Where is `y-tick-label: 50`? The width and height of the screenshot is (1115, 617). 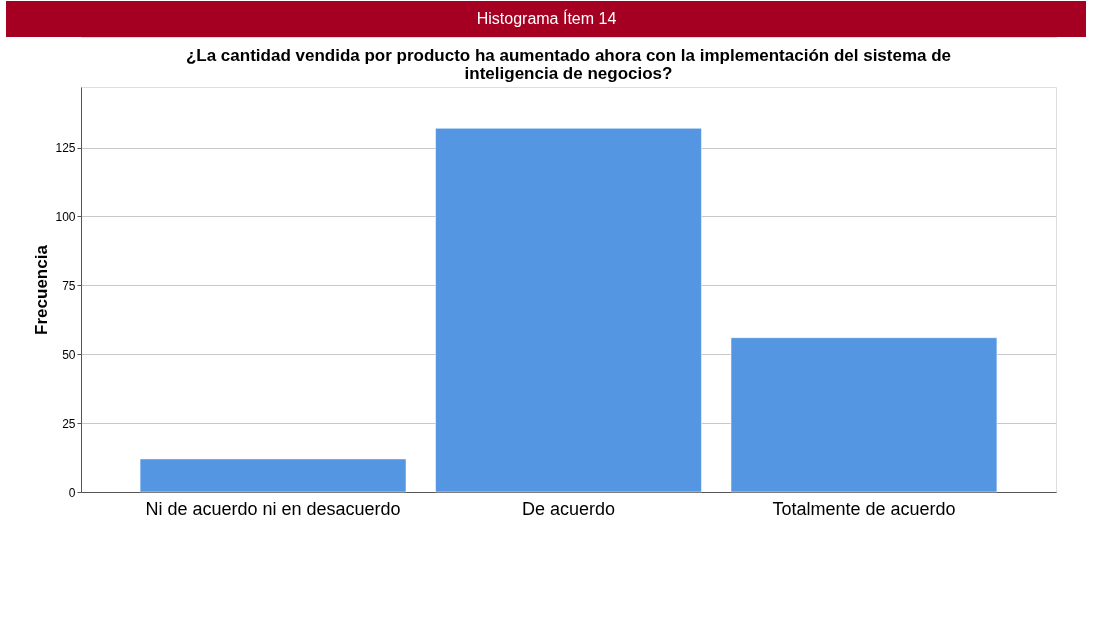
y-tick-label: 50 is located at coordinates (69, 354).